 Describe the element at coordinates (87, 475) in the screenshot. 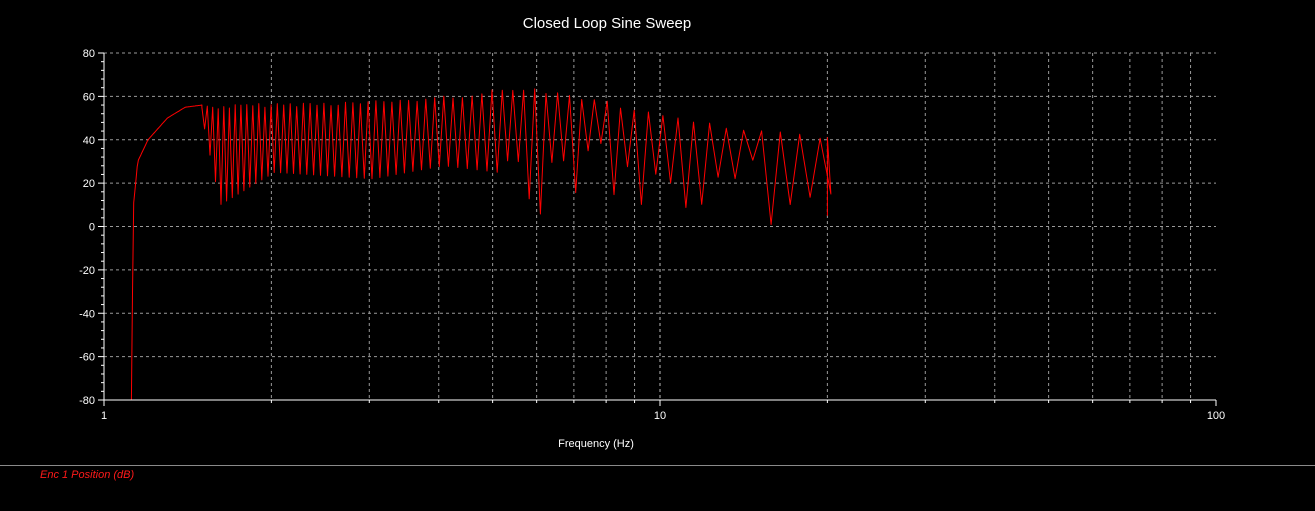

I see `legend-entry-enc-1-position: Enc 1 Position (dB)` at that location.